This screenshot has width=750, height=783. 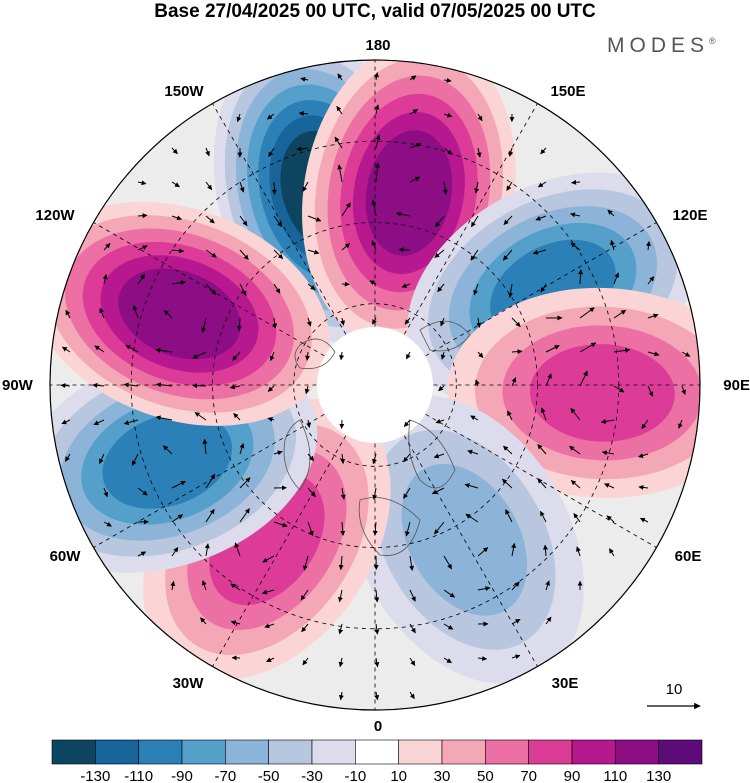 I want to click on colorbar-tick-label: 90, so click(x=572, y=775).